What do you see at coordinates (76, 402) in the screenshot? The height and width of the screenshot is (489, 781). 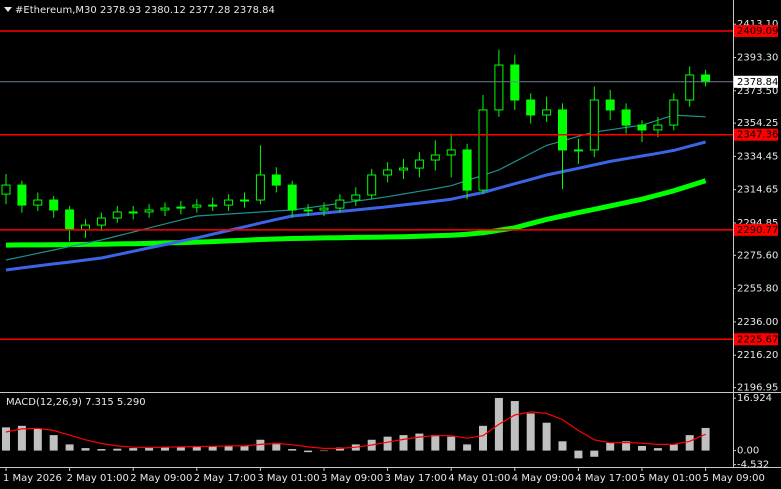 I see `macd-title: MACD(12,26,9) 7.315 5.290` at bounding box center [76, 402].